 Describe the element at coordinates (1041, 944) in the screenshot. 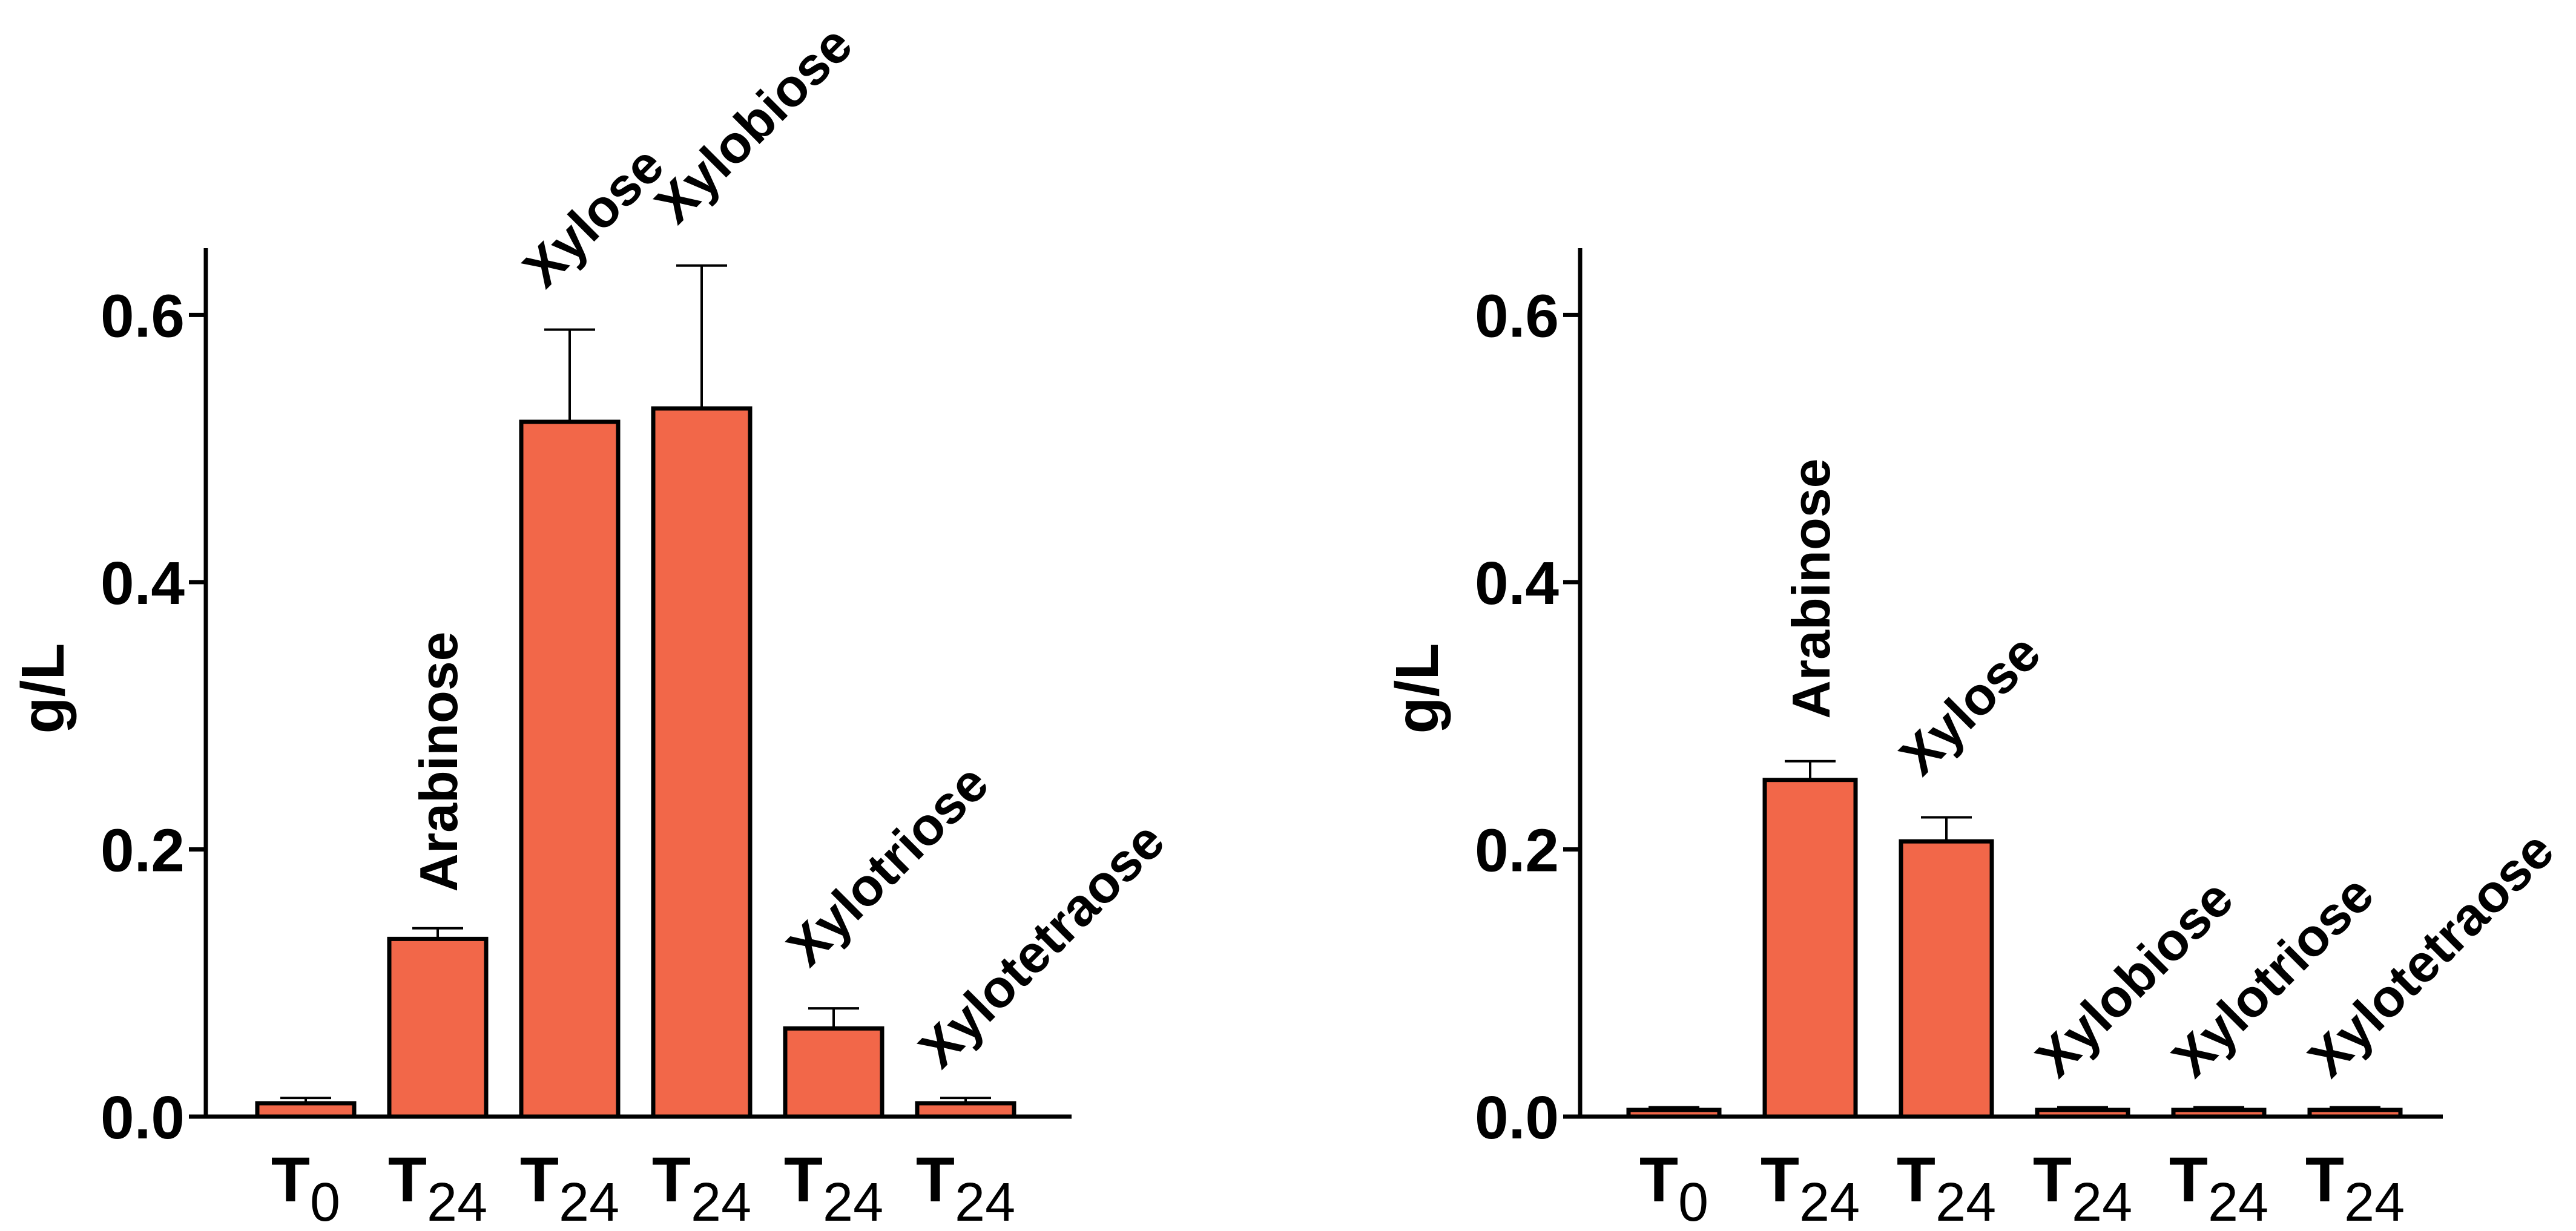

I see `bar-annotation-label: Xylotetraose` at that location.